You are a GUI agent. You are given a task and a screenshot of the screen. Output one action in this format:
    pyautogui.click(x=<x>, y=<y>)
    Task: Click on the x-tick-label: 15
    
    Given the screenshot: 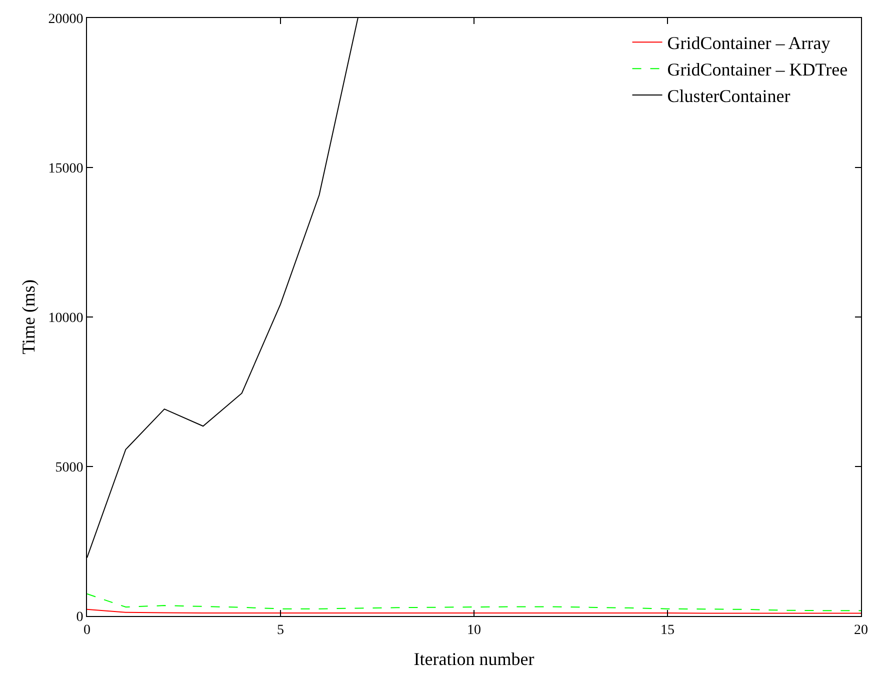 What is the action you would take?
    pyautogui.click(x=667, y=630)
    